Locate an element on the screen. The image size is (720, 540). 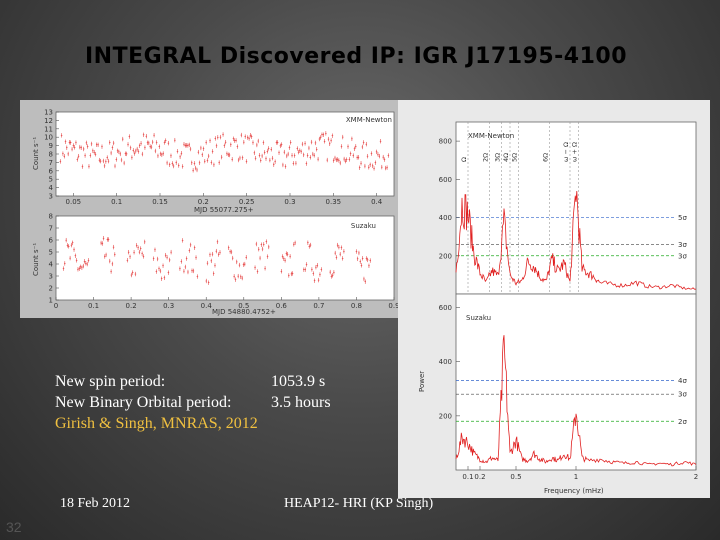
lc-xtick-label: 0.9 is located at coordinates (393, 306).